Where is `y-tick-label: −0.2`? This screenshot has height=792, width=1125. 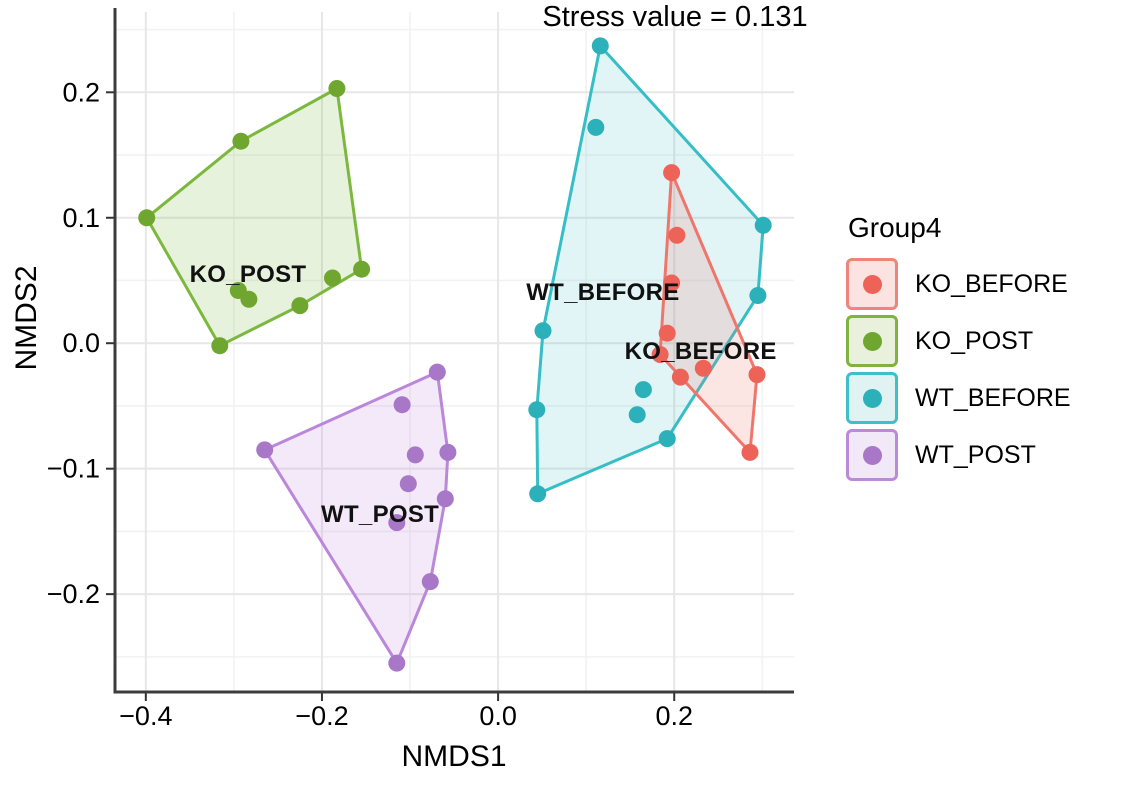 y-tick-label: −0.2 is located at coordinates (73, 594).